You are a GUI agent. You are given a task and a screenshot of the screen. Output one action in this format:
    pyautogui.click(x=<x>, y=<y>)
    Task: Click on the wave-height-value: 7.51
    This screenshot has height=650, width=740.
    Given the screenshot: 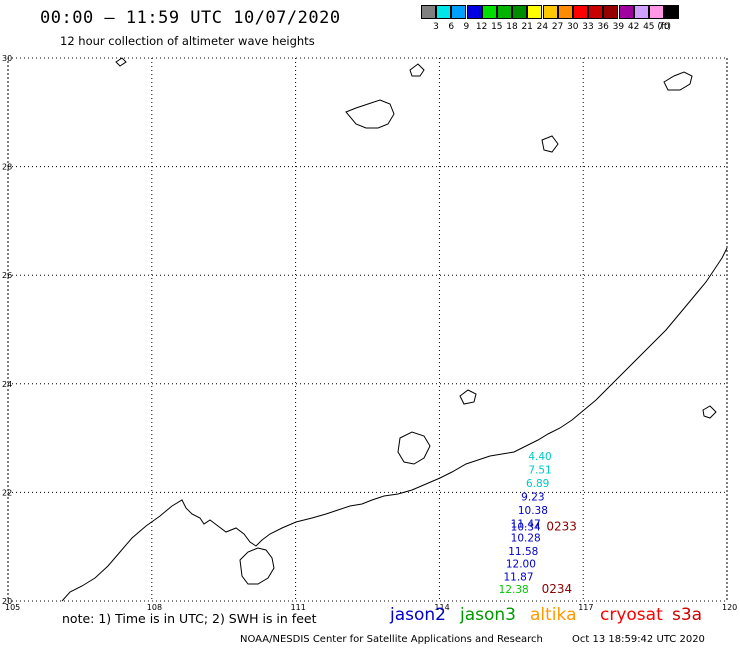 What is the action you would take?
    pyautogui.click(x=539, y=470)
    